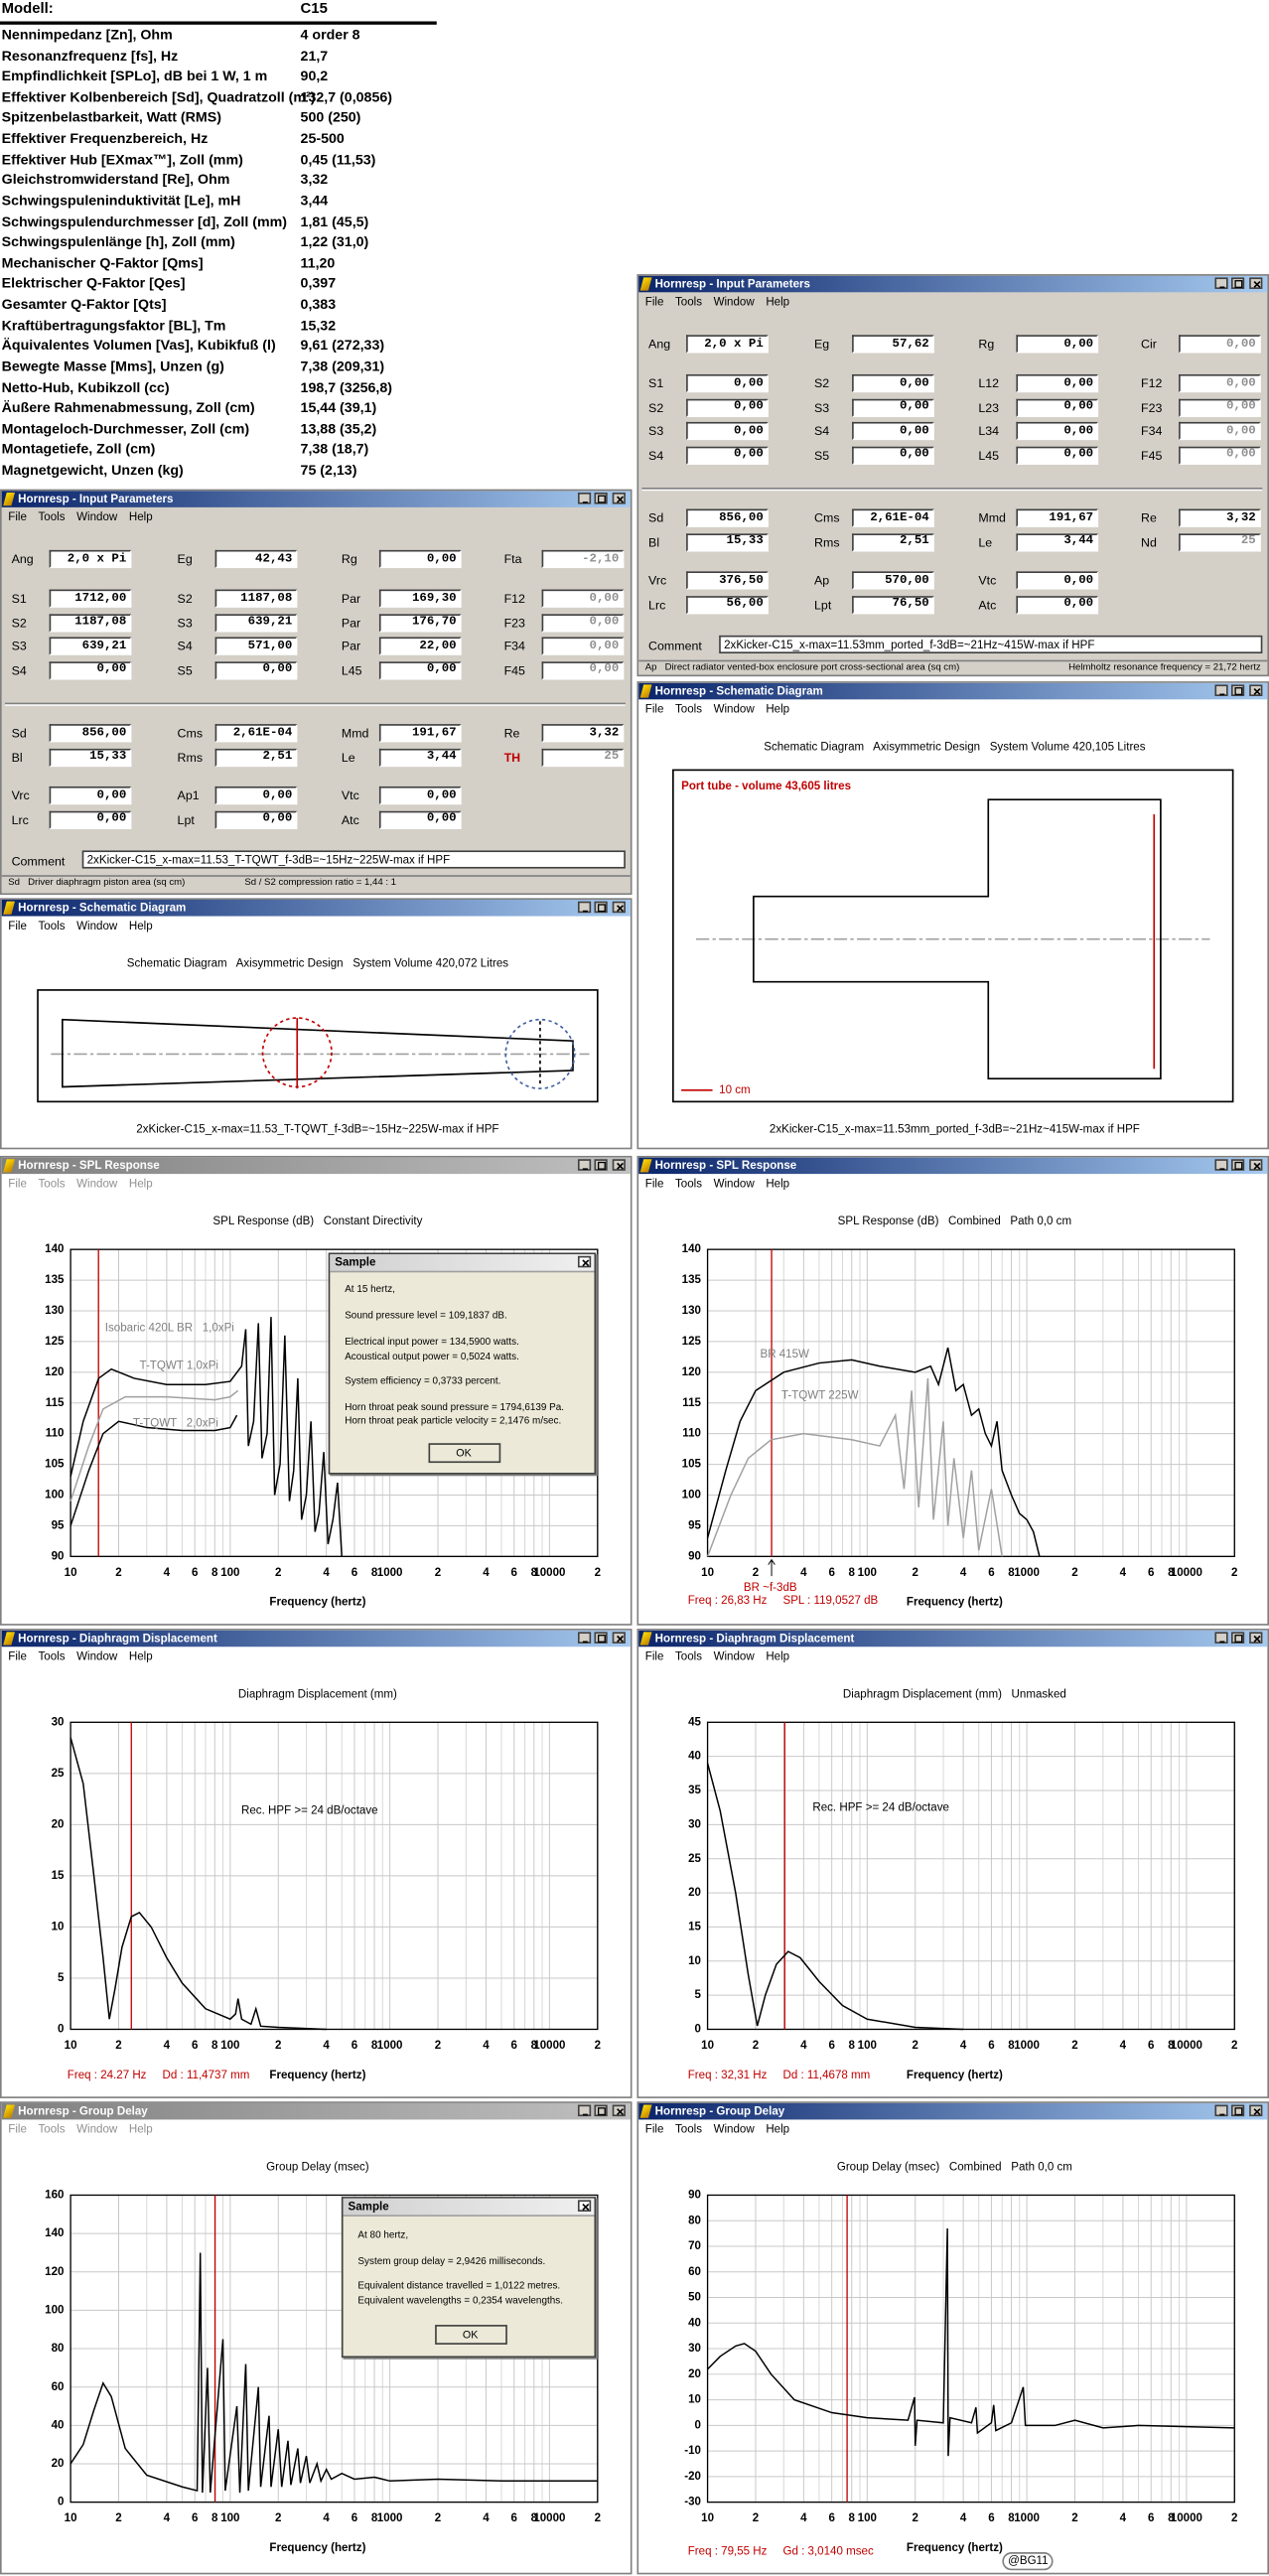 The height and width of the screenshot is (2576, 1269). What do you see at coordinates (420, 623) in the screenshot?
I see `param-field: 176,70` at bounding box center [420, 623].